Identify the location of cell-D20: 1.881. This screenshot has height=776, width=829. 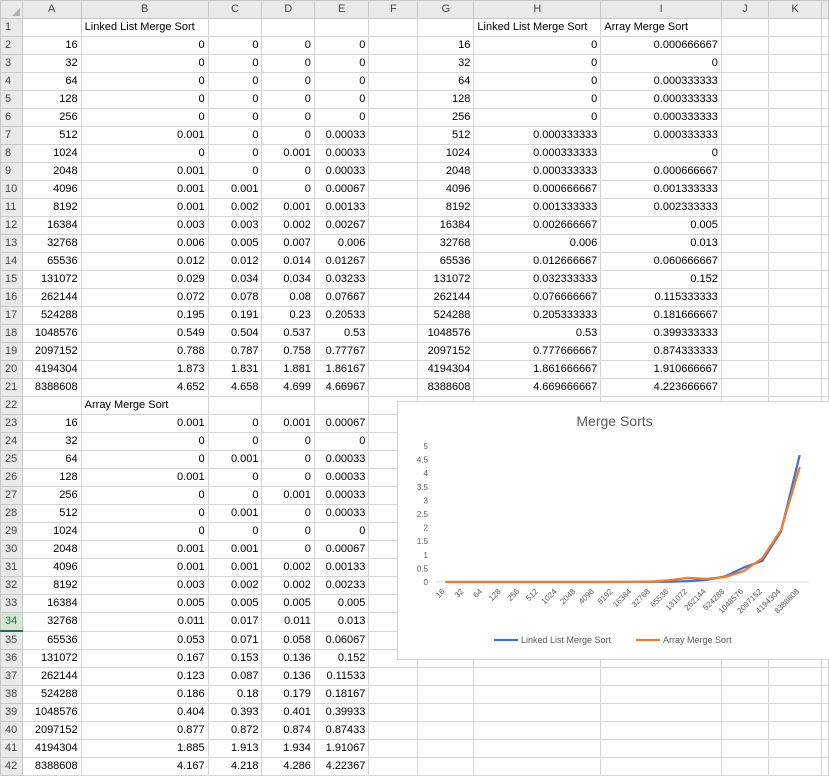
(288, 369).